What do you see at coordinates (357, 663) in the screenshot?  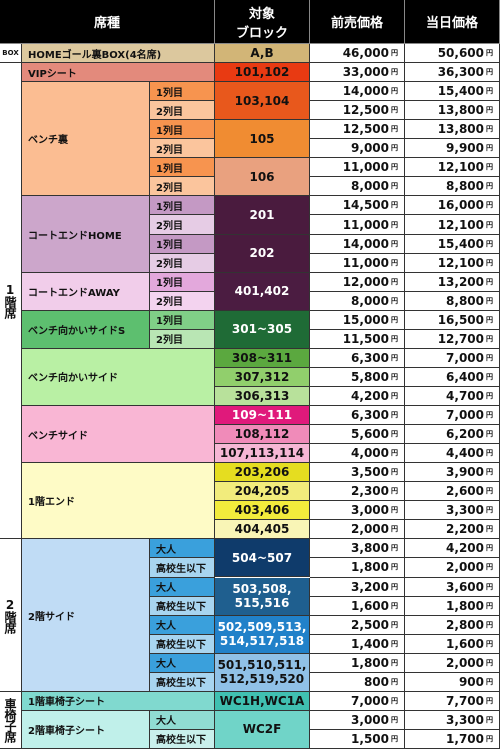 I see `presale-price: 1,800 円` at bounding box center [357, 663].